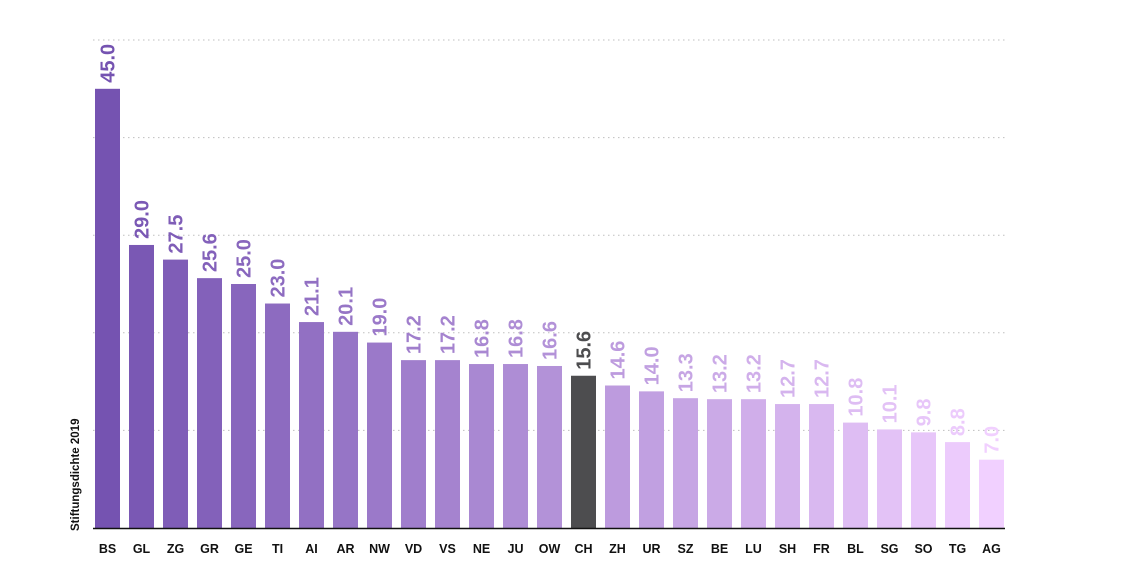 Image resolution: width=1123 pixels, height=582 pixels. Describe the element at coordinates (381, 317) in the screenshot. I see `value-label-nw: 19.0` at that location.